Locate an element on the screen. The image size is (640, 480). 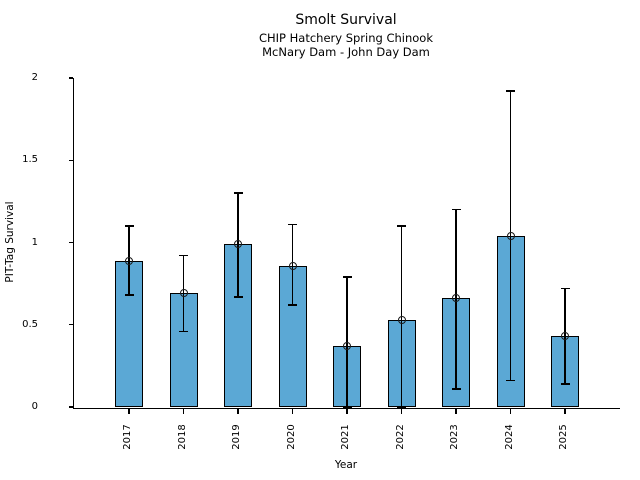
x-tick-label: 2018 is located at coordinates (182, 437).